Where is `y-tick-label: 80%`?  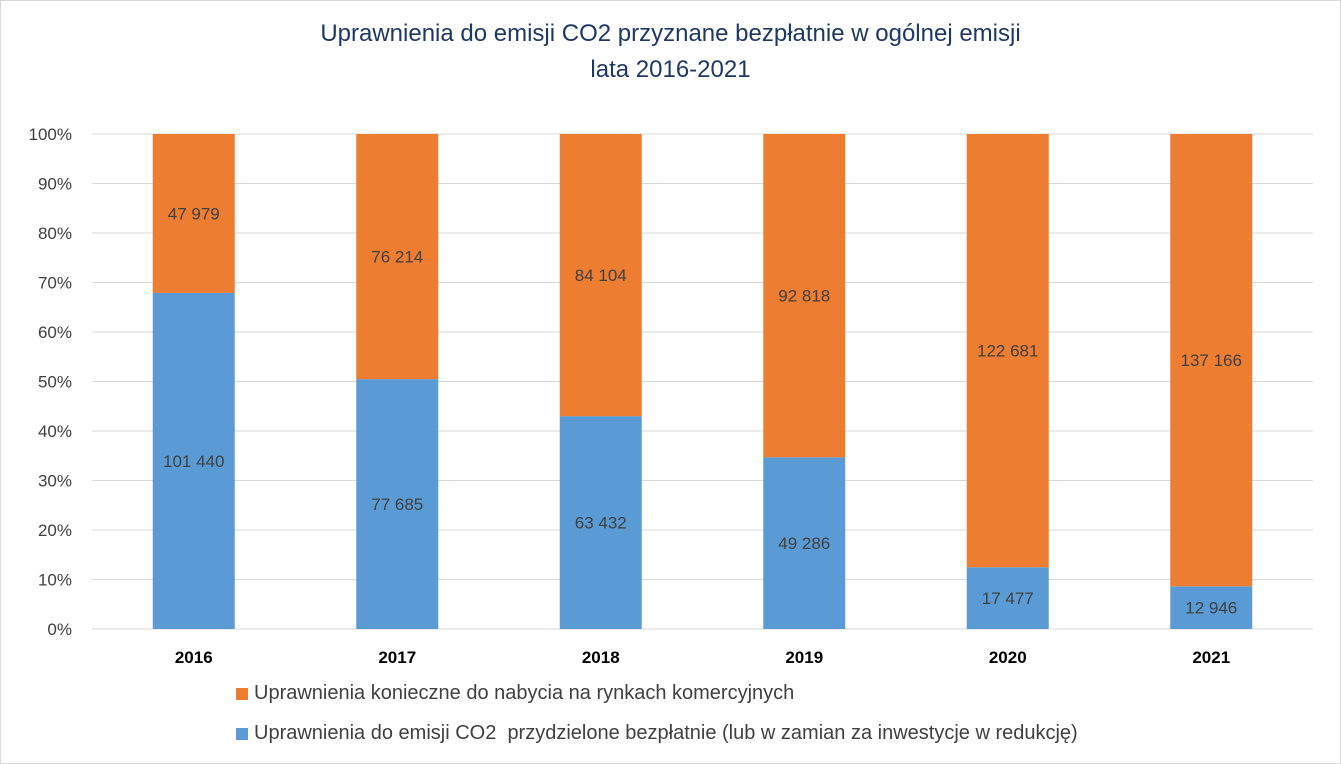 y-tick-label: 80% is located at coordinates (55, 233).